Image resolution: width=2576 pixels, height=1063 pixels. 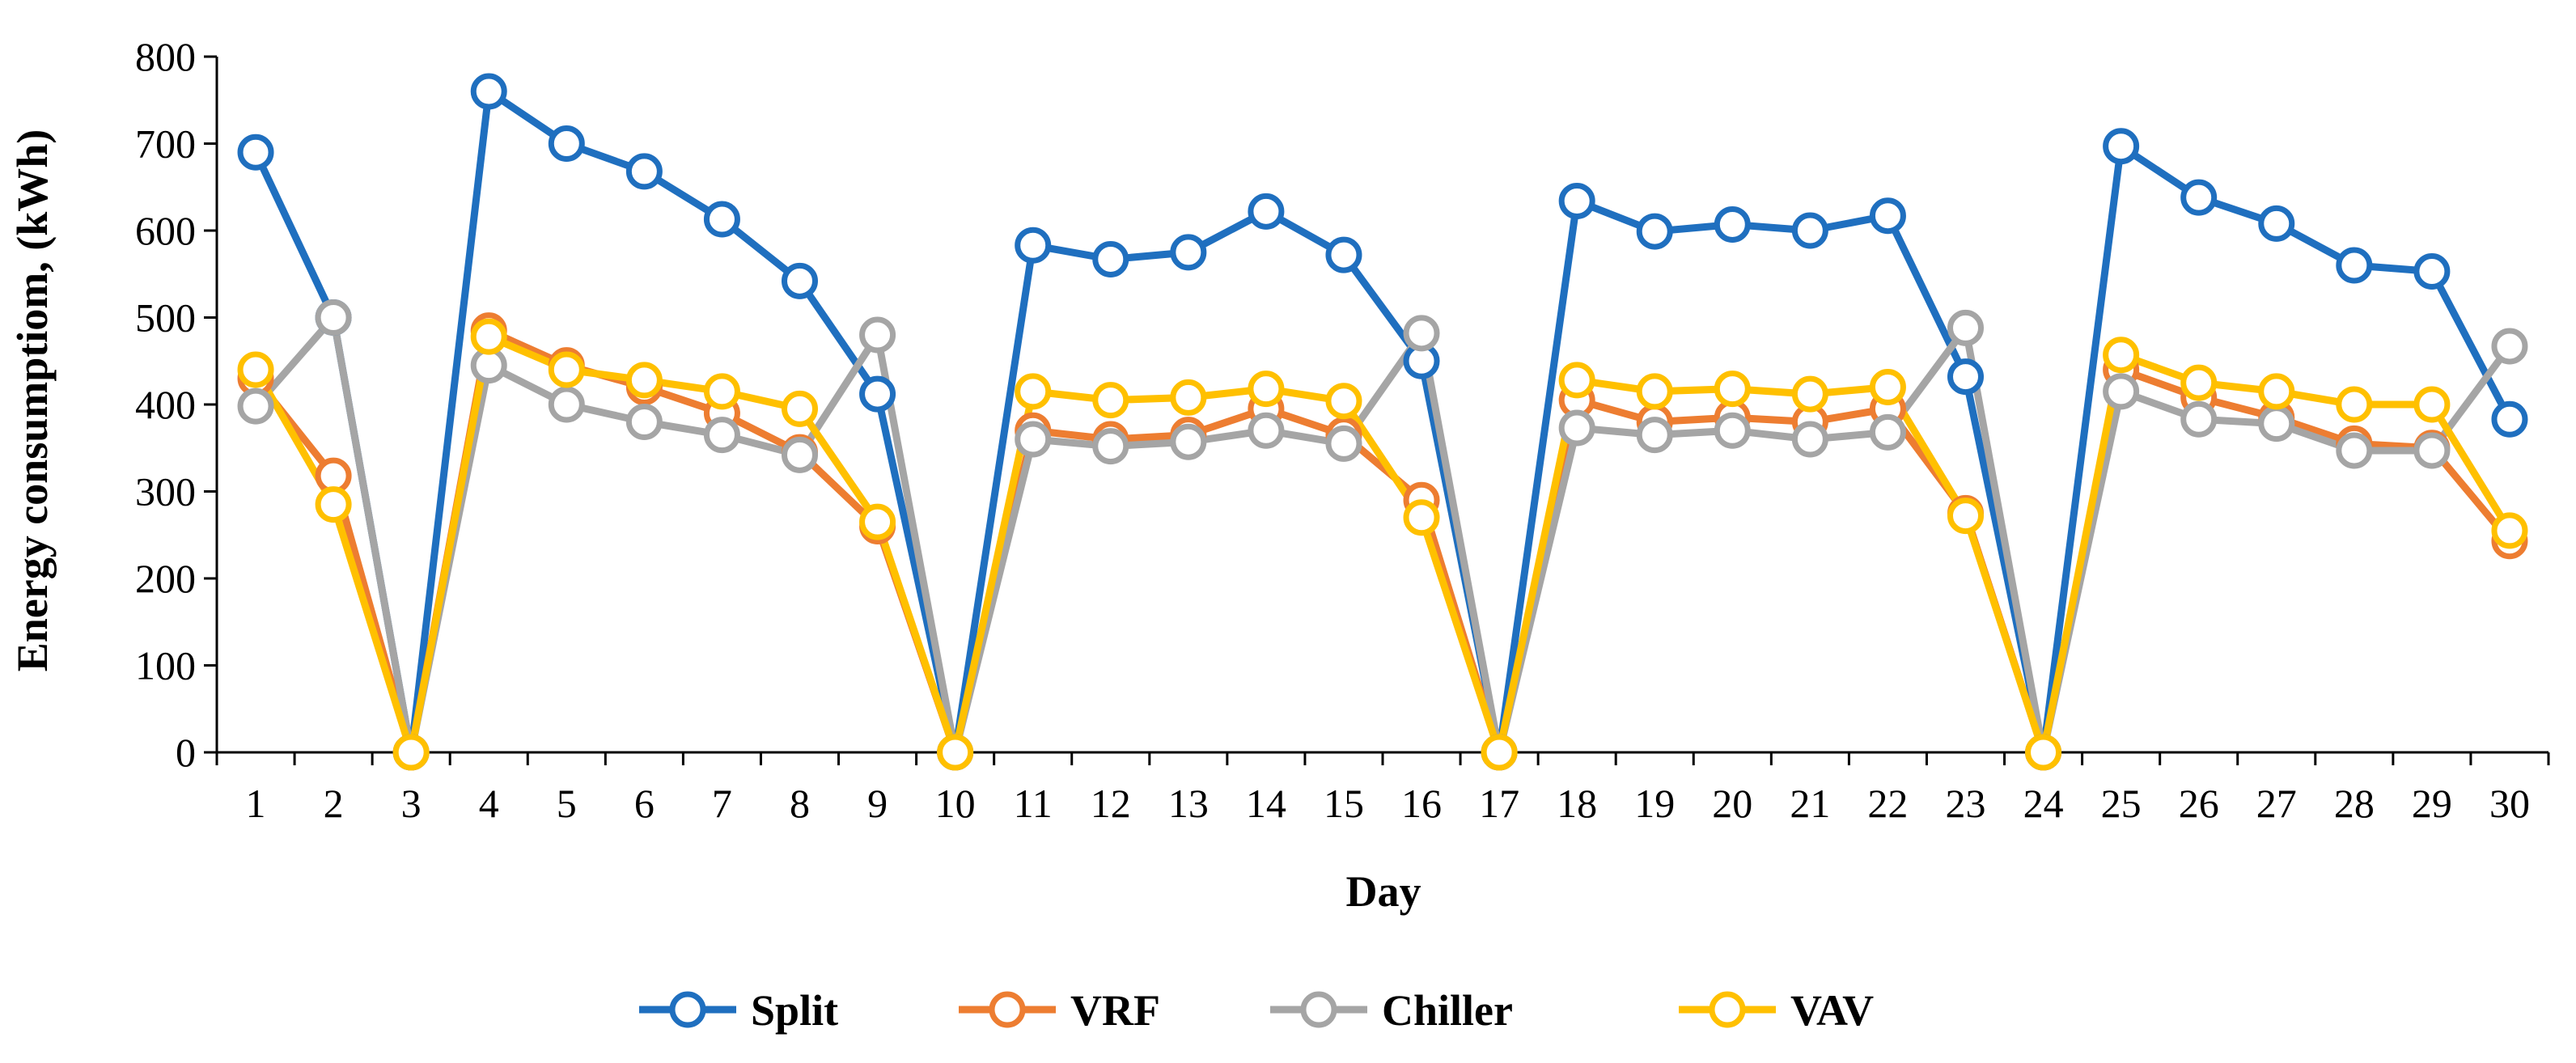 I want to click on x-tick-label: 24, so click(x=2043, y=803).